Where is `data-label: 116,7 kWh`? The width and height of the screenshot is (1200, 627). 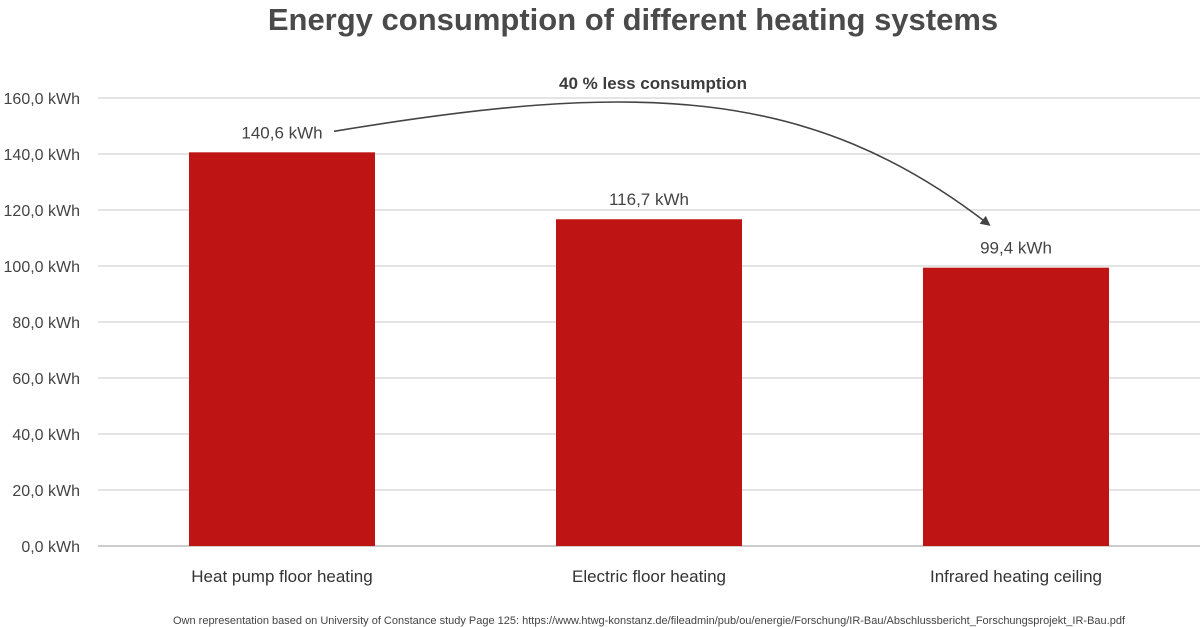
data-label: 116,7 kWh is located at coordinates (649, 199).